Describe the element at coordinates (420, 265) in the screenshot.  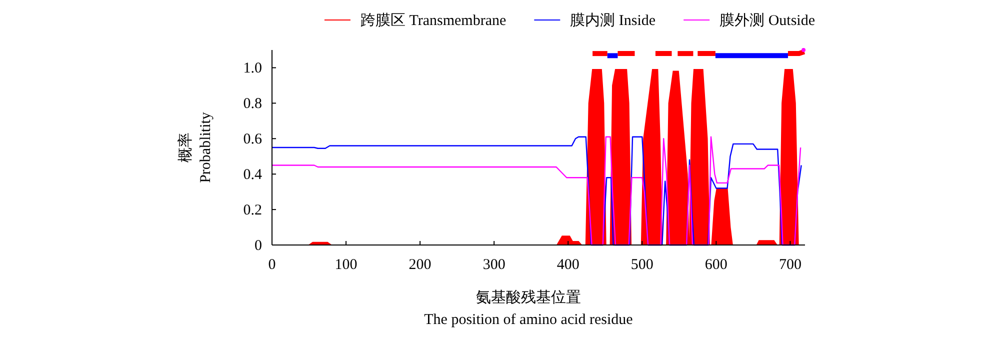
I see `x-tick-label: 200` at that location.